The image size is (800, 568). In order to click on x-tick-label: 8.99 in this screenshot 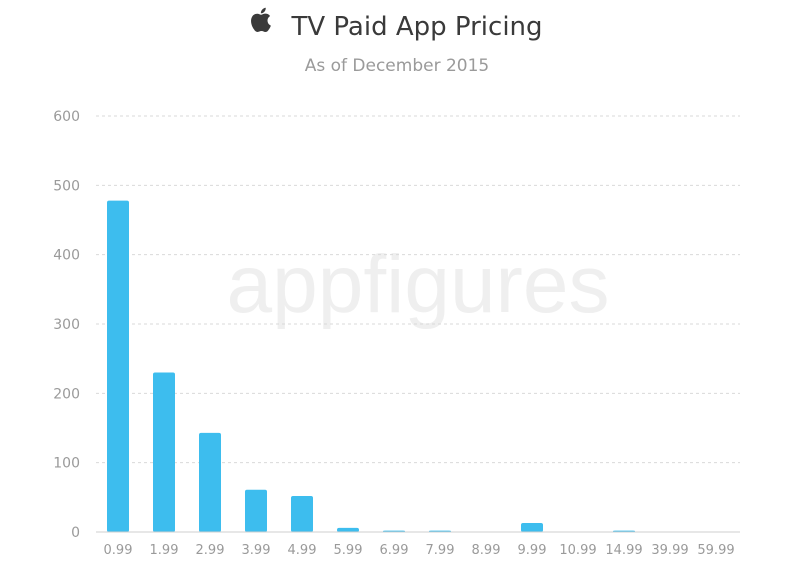, I will do `click(486, 550)`.